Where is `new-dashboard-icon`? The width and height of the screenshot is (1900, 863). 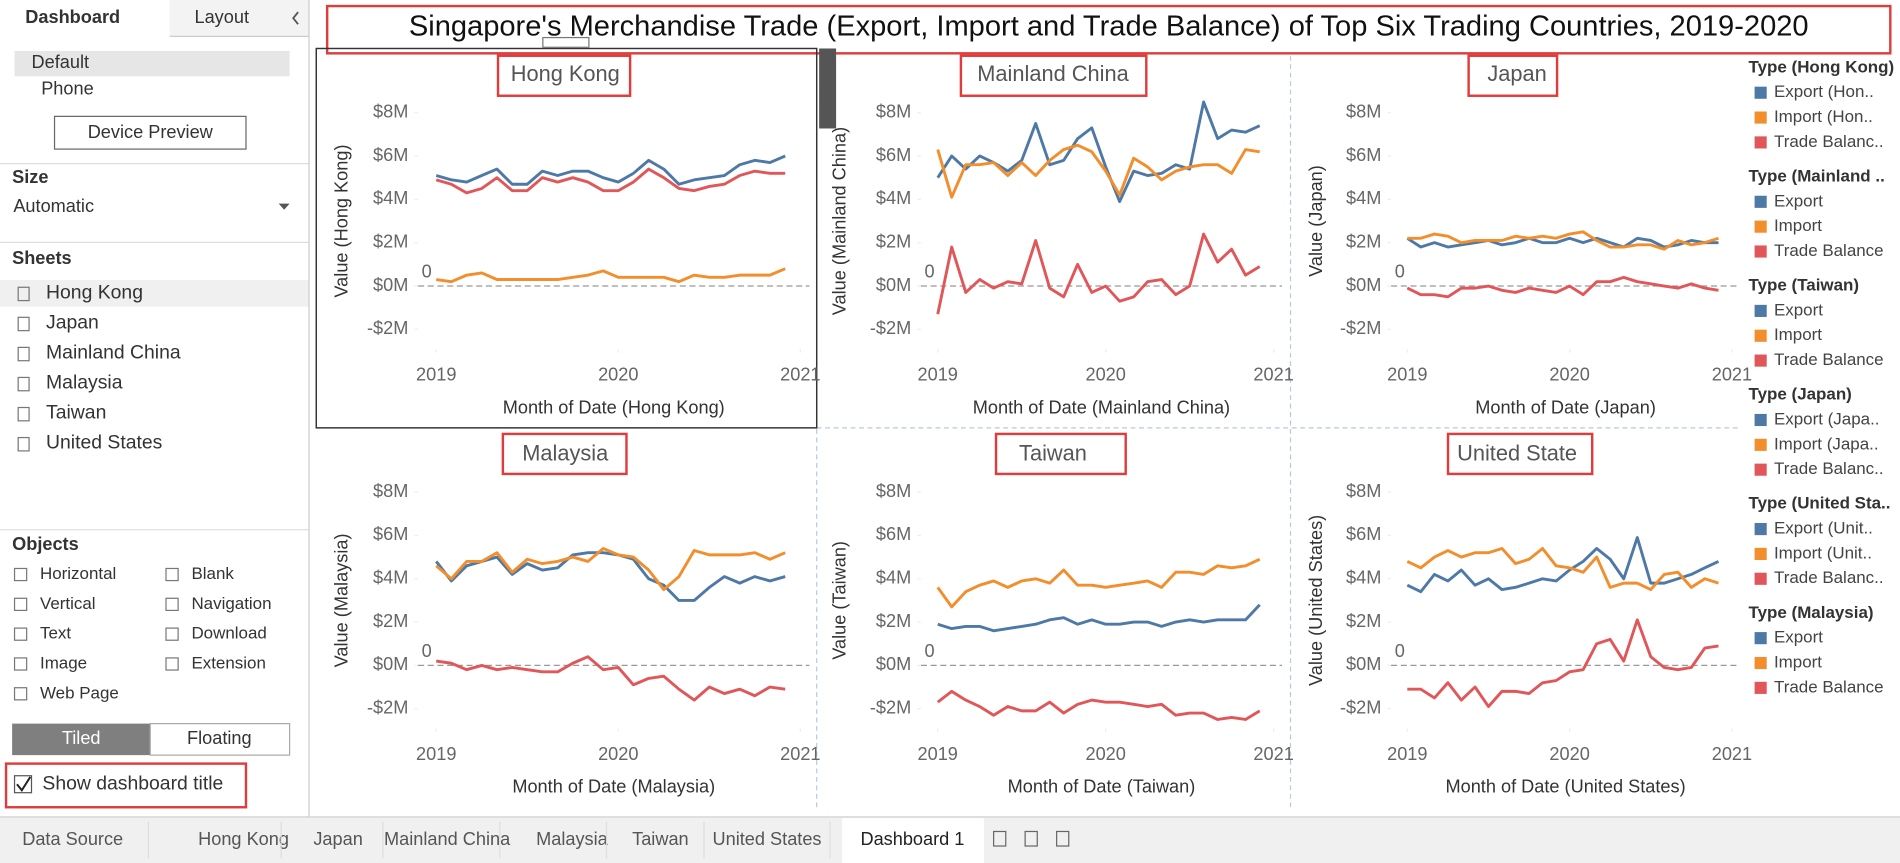
new-dashboard-icon is located at coordinates (1031, 838).